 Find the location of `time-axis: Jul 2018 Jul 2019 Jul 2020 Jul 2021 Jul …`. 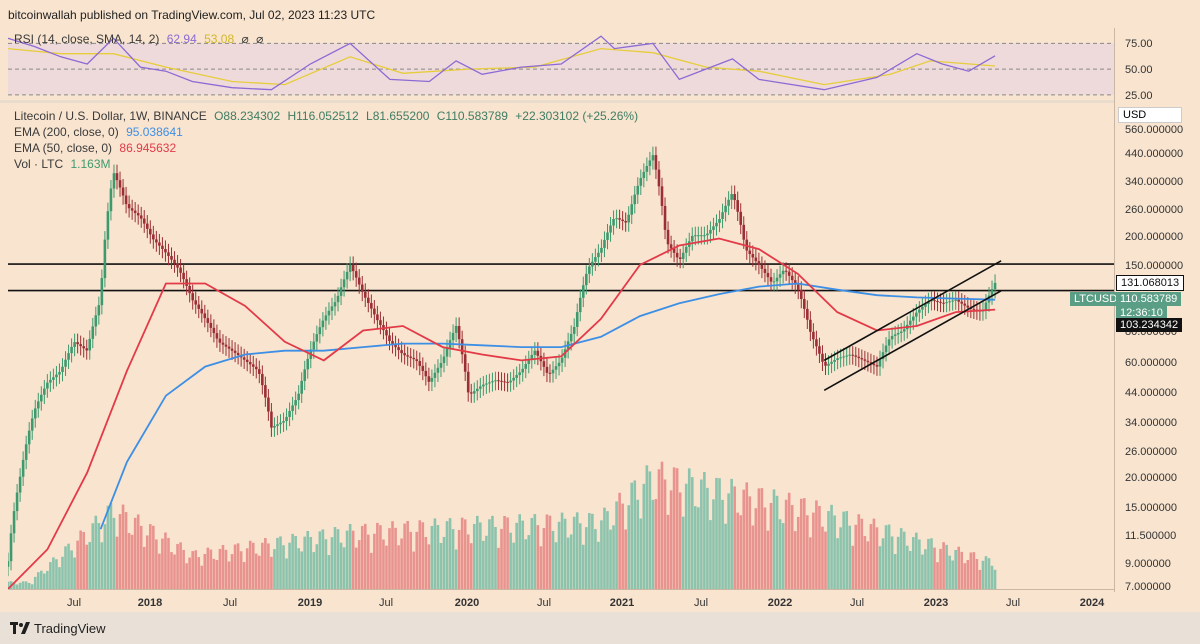

time-axis: Jul 2018 Jul 2019 Jul 2020 Jul 2021 Jul … is located at coordinates (561, 600).